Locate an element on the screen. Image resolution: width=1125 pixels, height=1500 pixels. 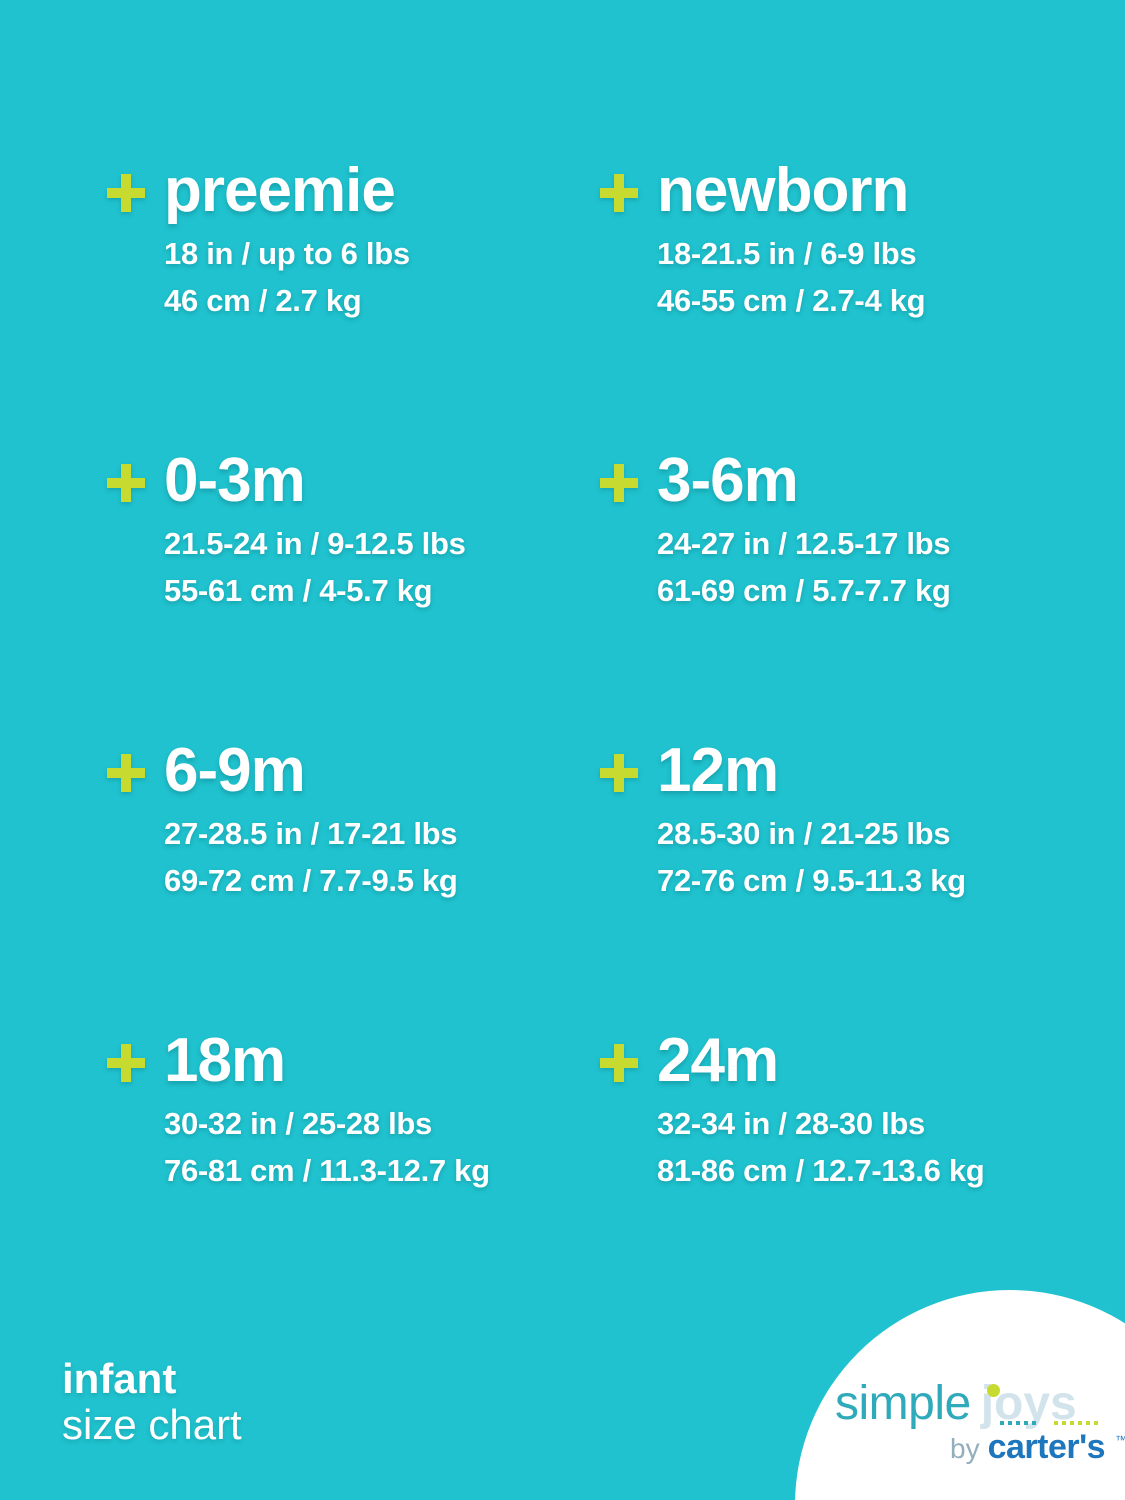
size-name: preemie is located at coordinates (280, 190).